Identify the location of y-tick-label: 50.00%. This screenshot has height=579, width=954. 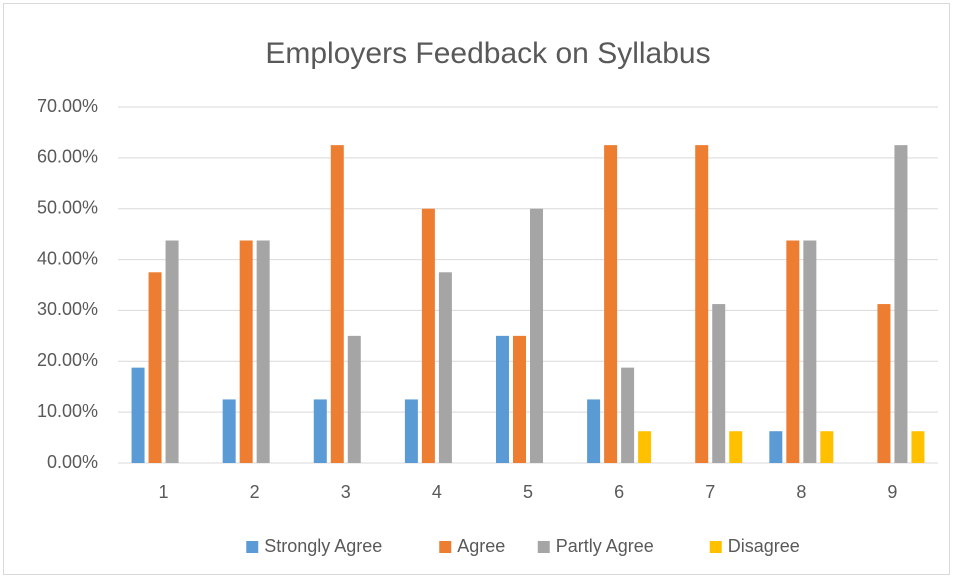
(67, 207).